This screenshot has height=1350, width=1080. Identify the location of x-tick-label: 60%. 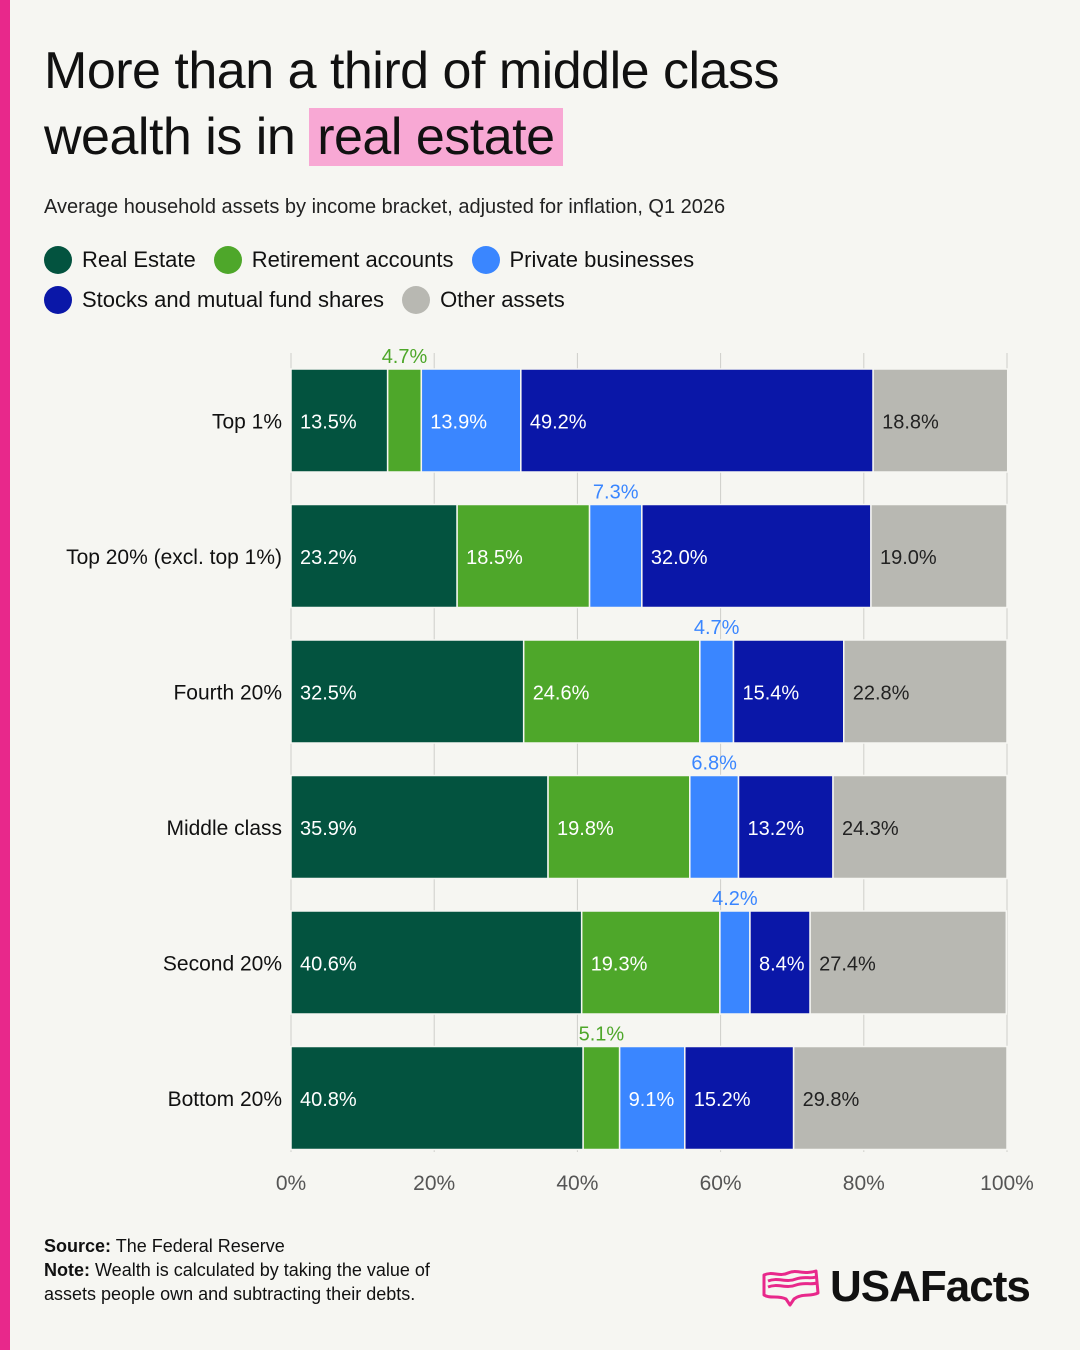
(721, 1183).